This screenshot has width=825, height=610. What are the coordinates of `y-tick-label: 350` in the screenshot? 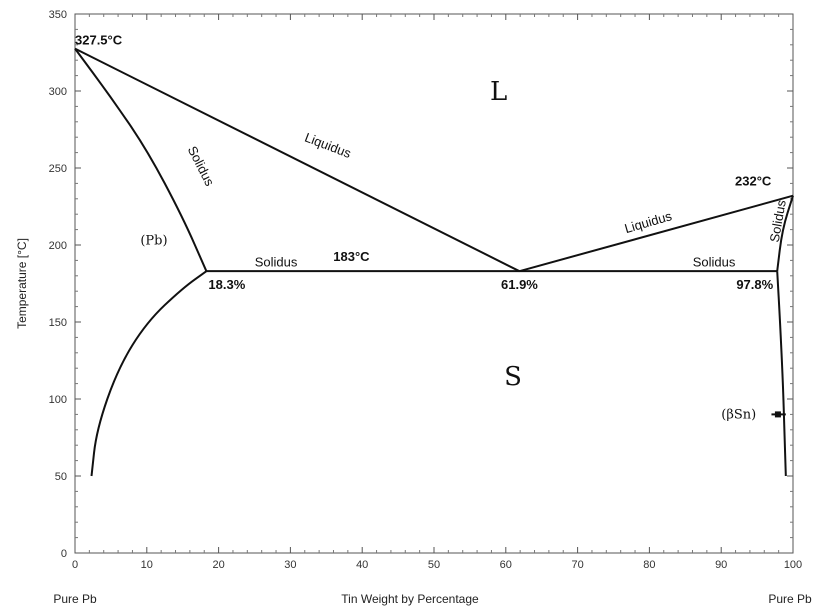 It's located at (58, 15).